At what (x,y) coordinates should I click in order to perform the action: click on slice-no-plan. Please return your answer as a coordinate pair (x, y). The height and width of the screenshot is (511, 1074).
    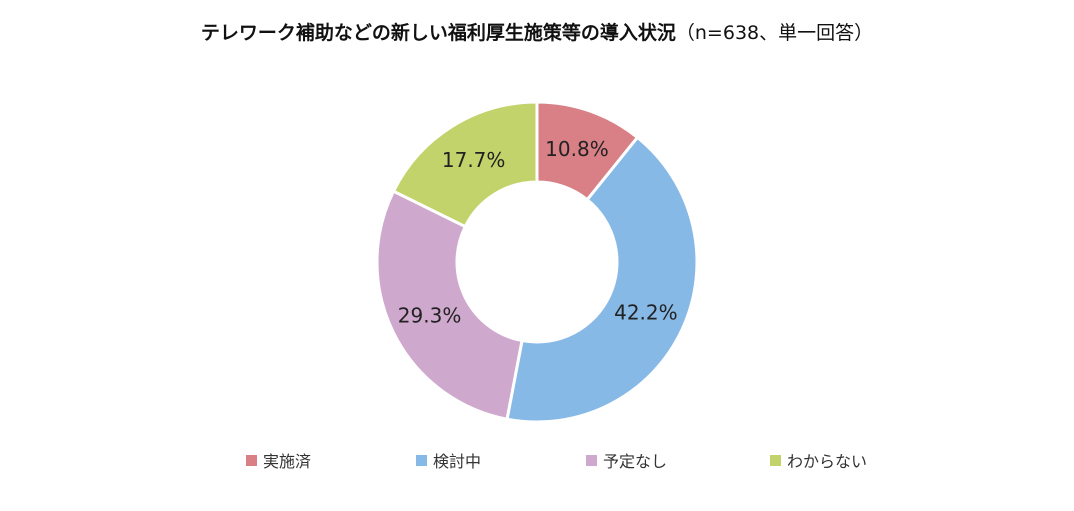
    Looking at the image, I should click on (449, 305).